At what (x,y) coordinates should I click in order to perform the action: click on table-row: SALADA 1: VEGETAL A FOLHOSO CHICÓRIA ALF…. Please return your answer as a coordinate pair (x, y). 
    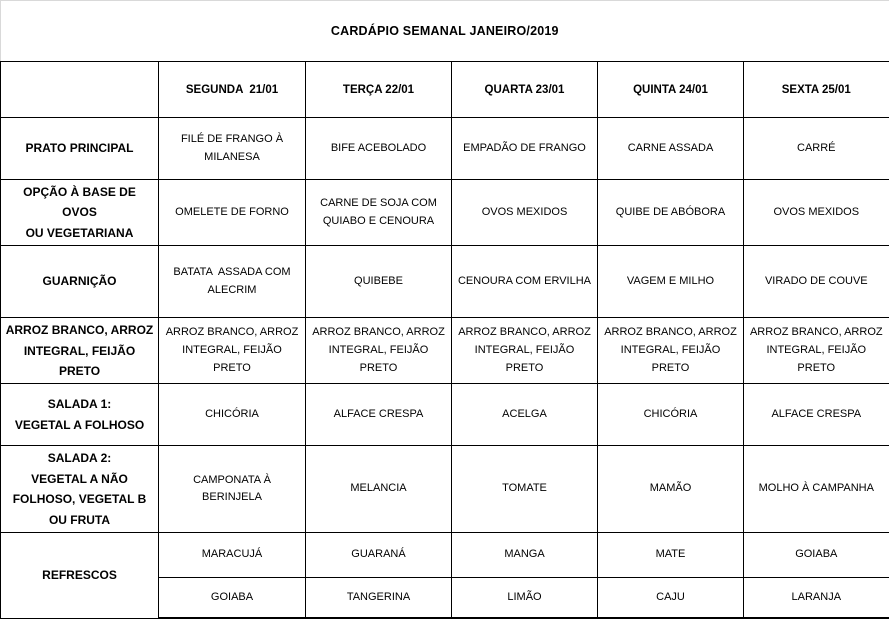
    Looking at the image, I should click on (445, 415).